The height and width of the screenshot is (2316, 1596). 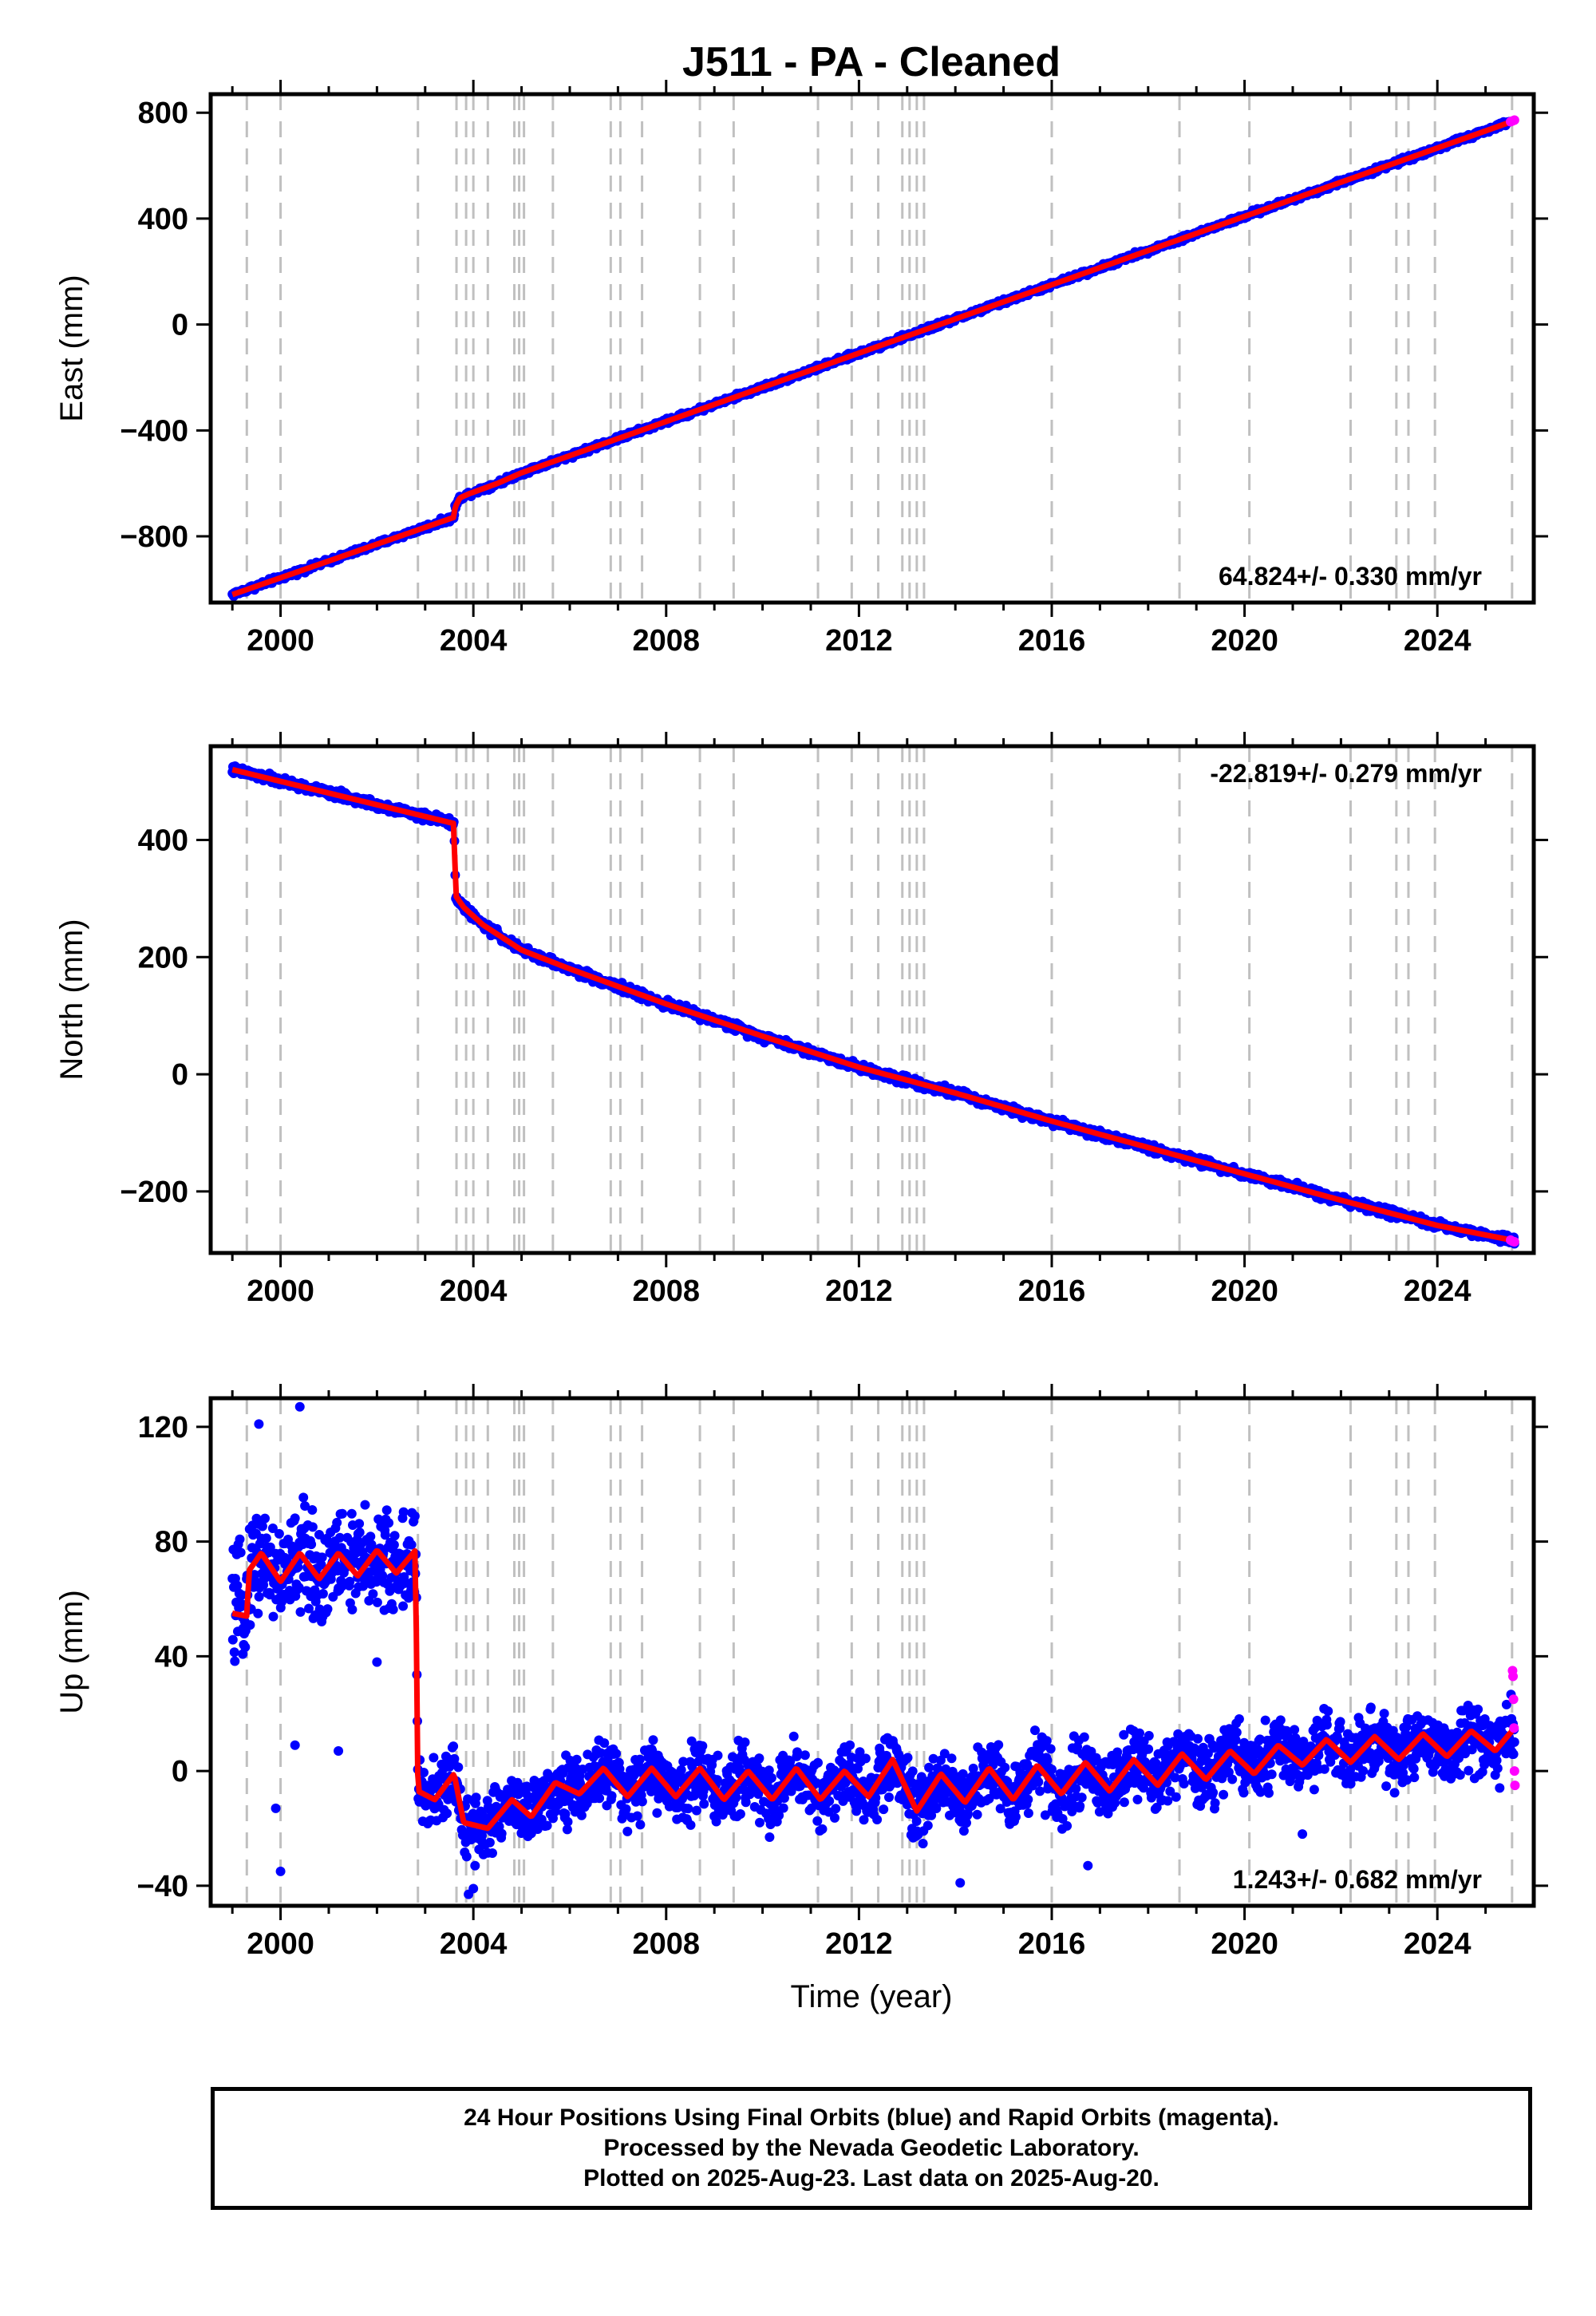 What do you see at coordinates (163, 957) in the screenshot?
I see `y-tick-label: 200` at bounding box center [163, 957].